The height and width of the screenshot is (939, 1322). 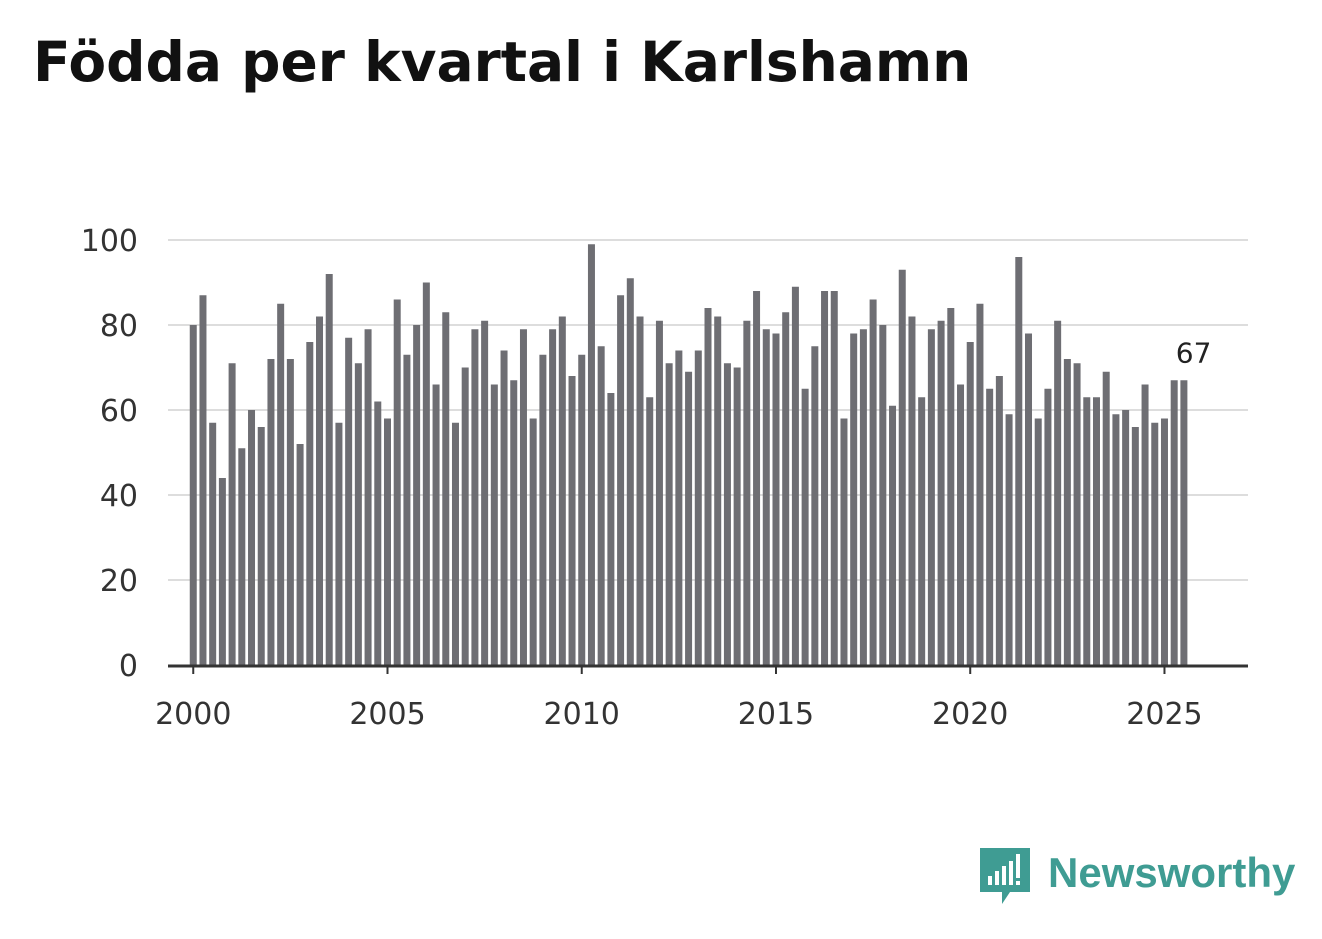 What do you see at coordinates (119, 411) in the screenshot?
I see `y-tick-label: 60` at bounding box center [119, 411].